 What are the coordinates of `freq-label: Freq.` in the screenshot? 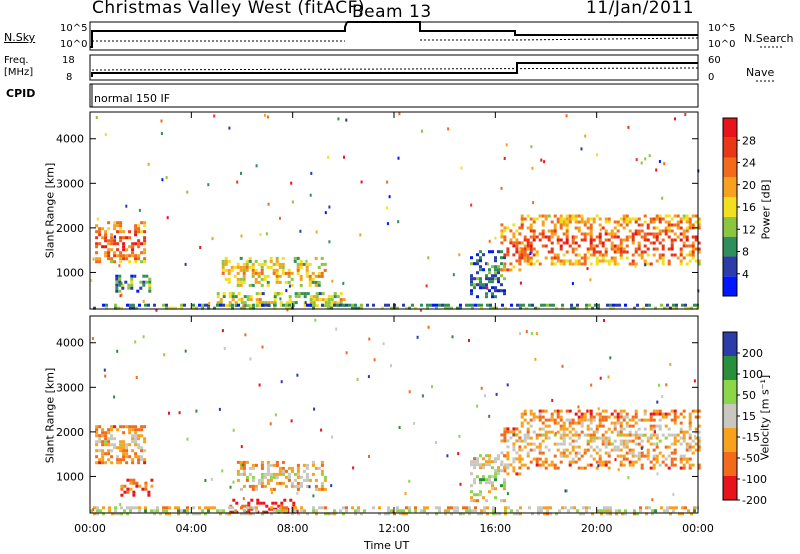 It's located at (16, 60).